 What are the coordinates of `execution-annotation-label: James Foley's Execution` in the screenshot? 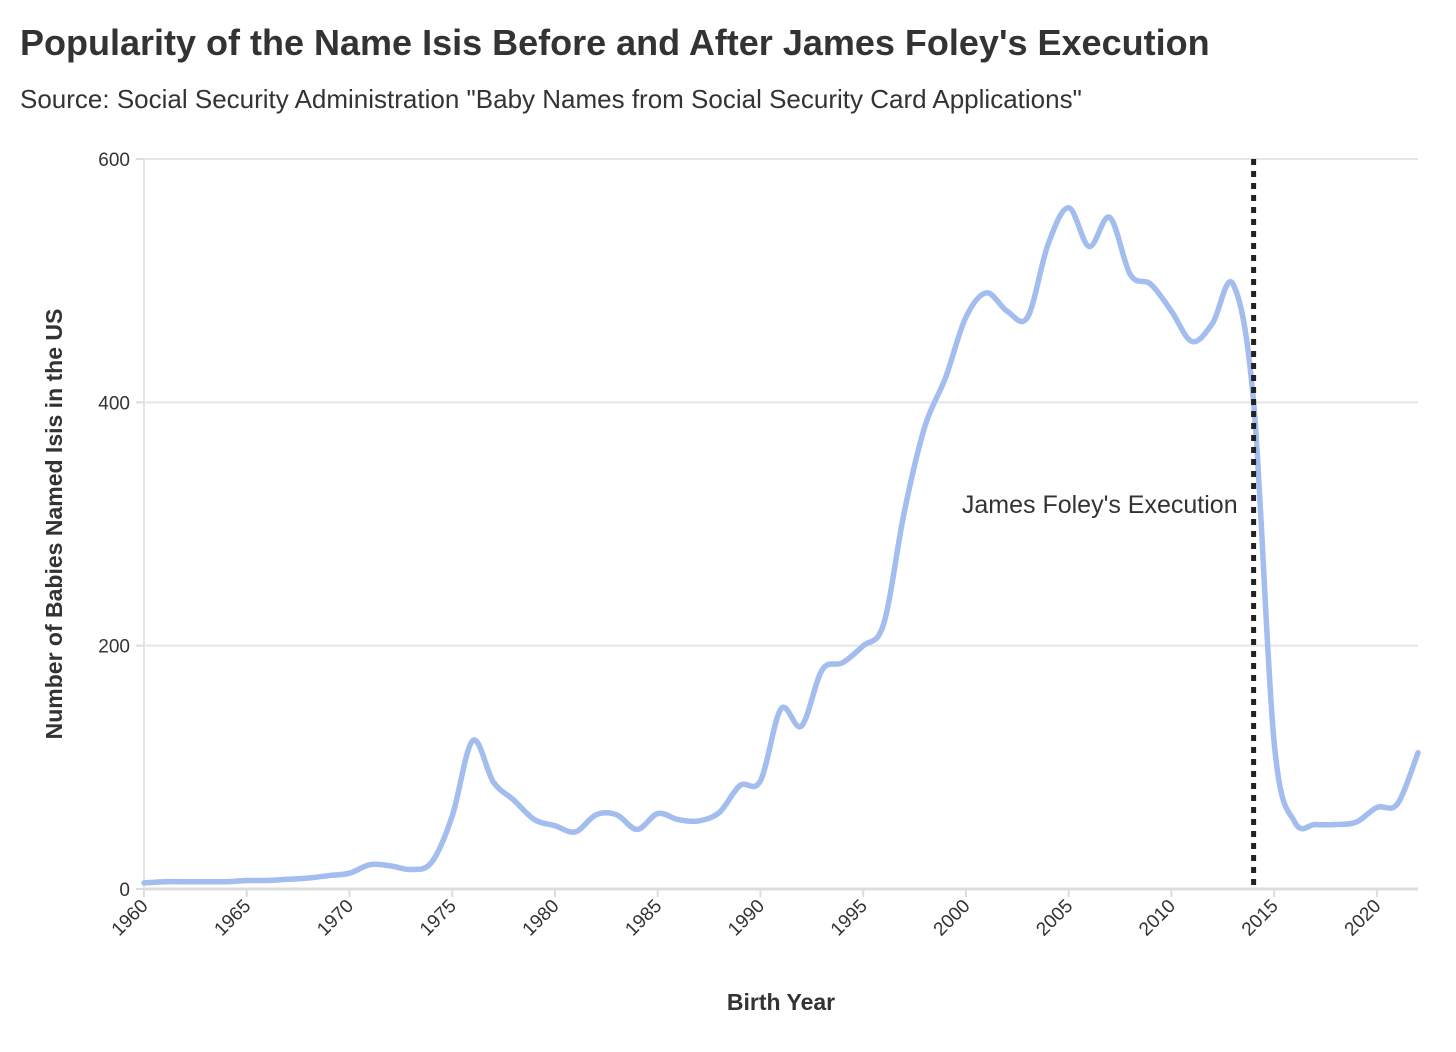 It's located at (1100, 505).